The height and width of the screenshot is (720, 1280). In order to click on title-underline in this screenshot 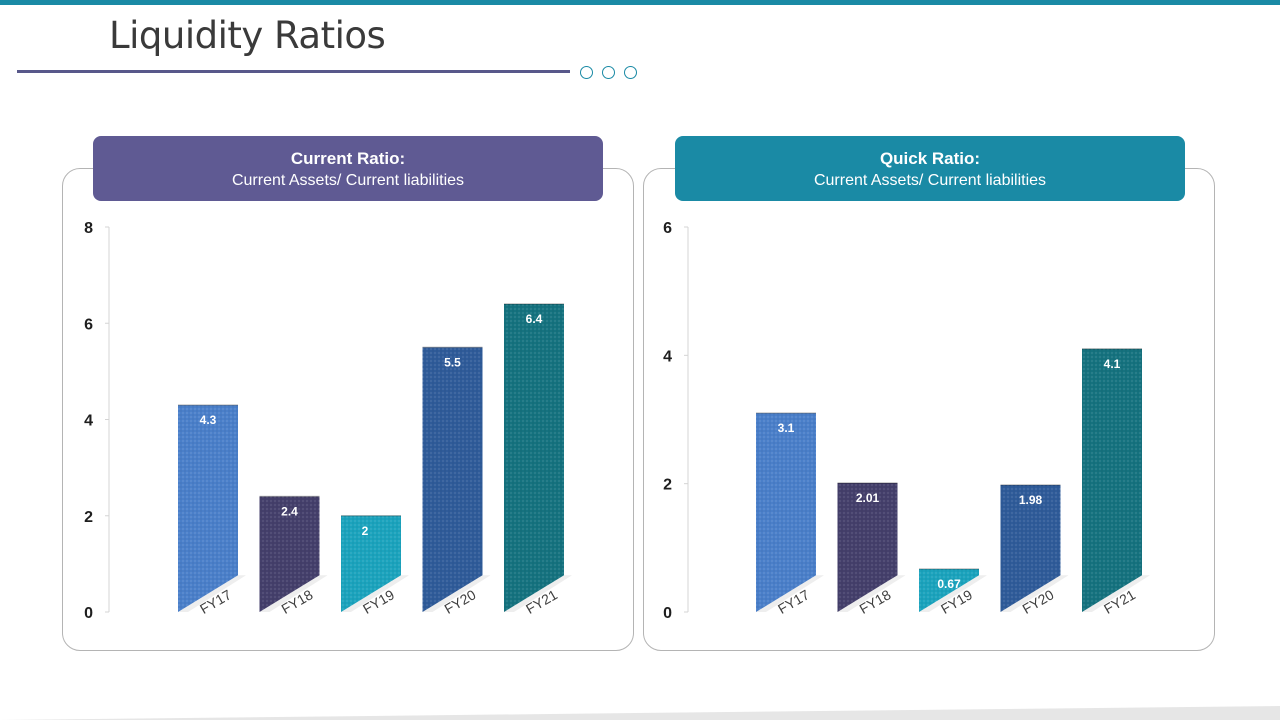, I will do `click(293, 71)`.